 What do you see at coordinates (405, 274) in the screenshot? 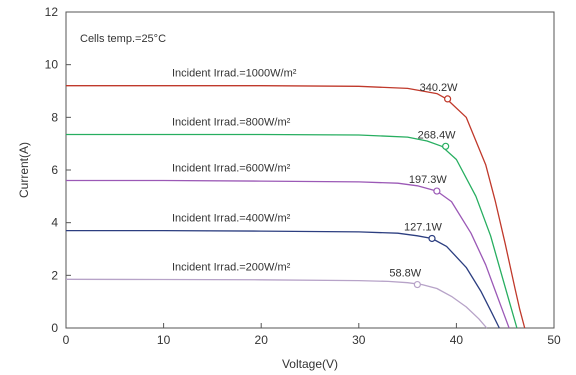
I see `mpp-label: 58.8W` at bounding box center [405, 274].